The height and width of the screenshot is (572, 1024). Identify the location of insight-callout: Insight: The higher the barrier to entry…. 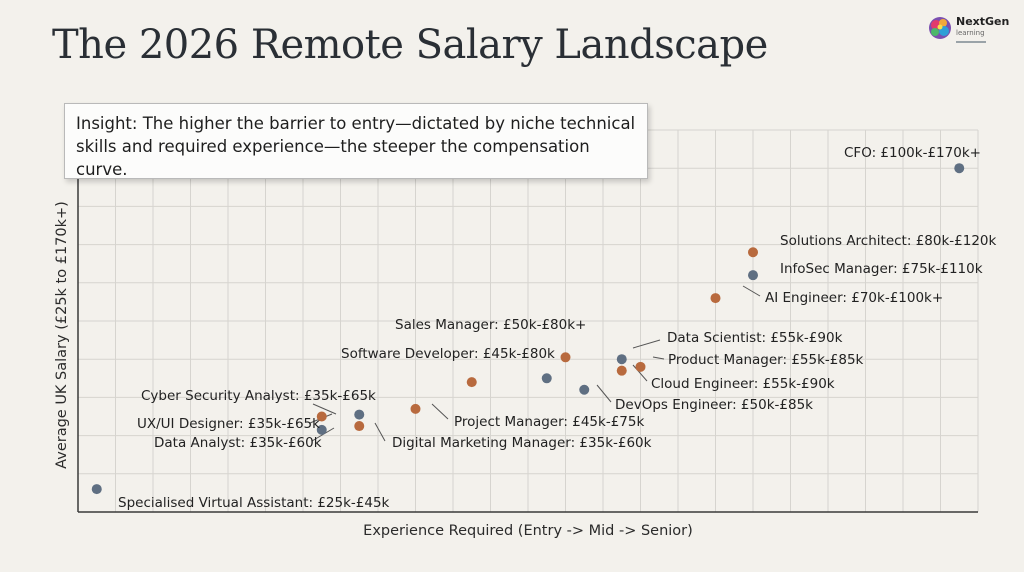
(356, 141).